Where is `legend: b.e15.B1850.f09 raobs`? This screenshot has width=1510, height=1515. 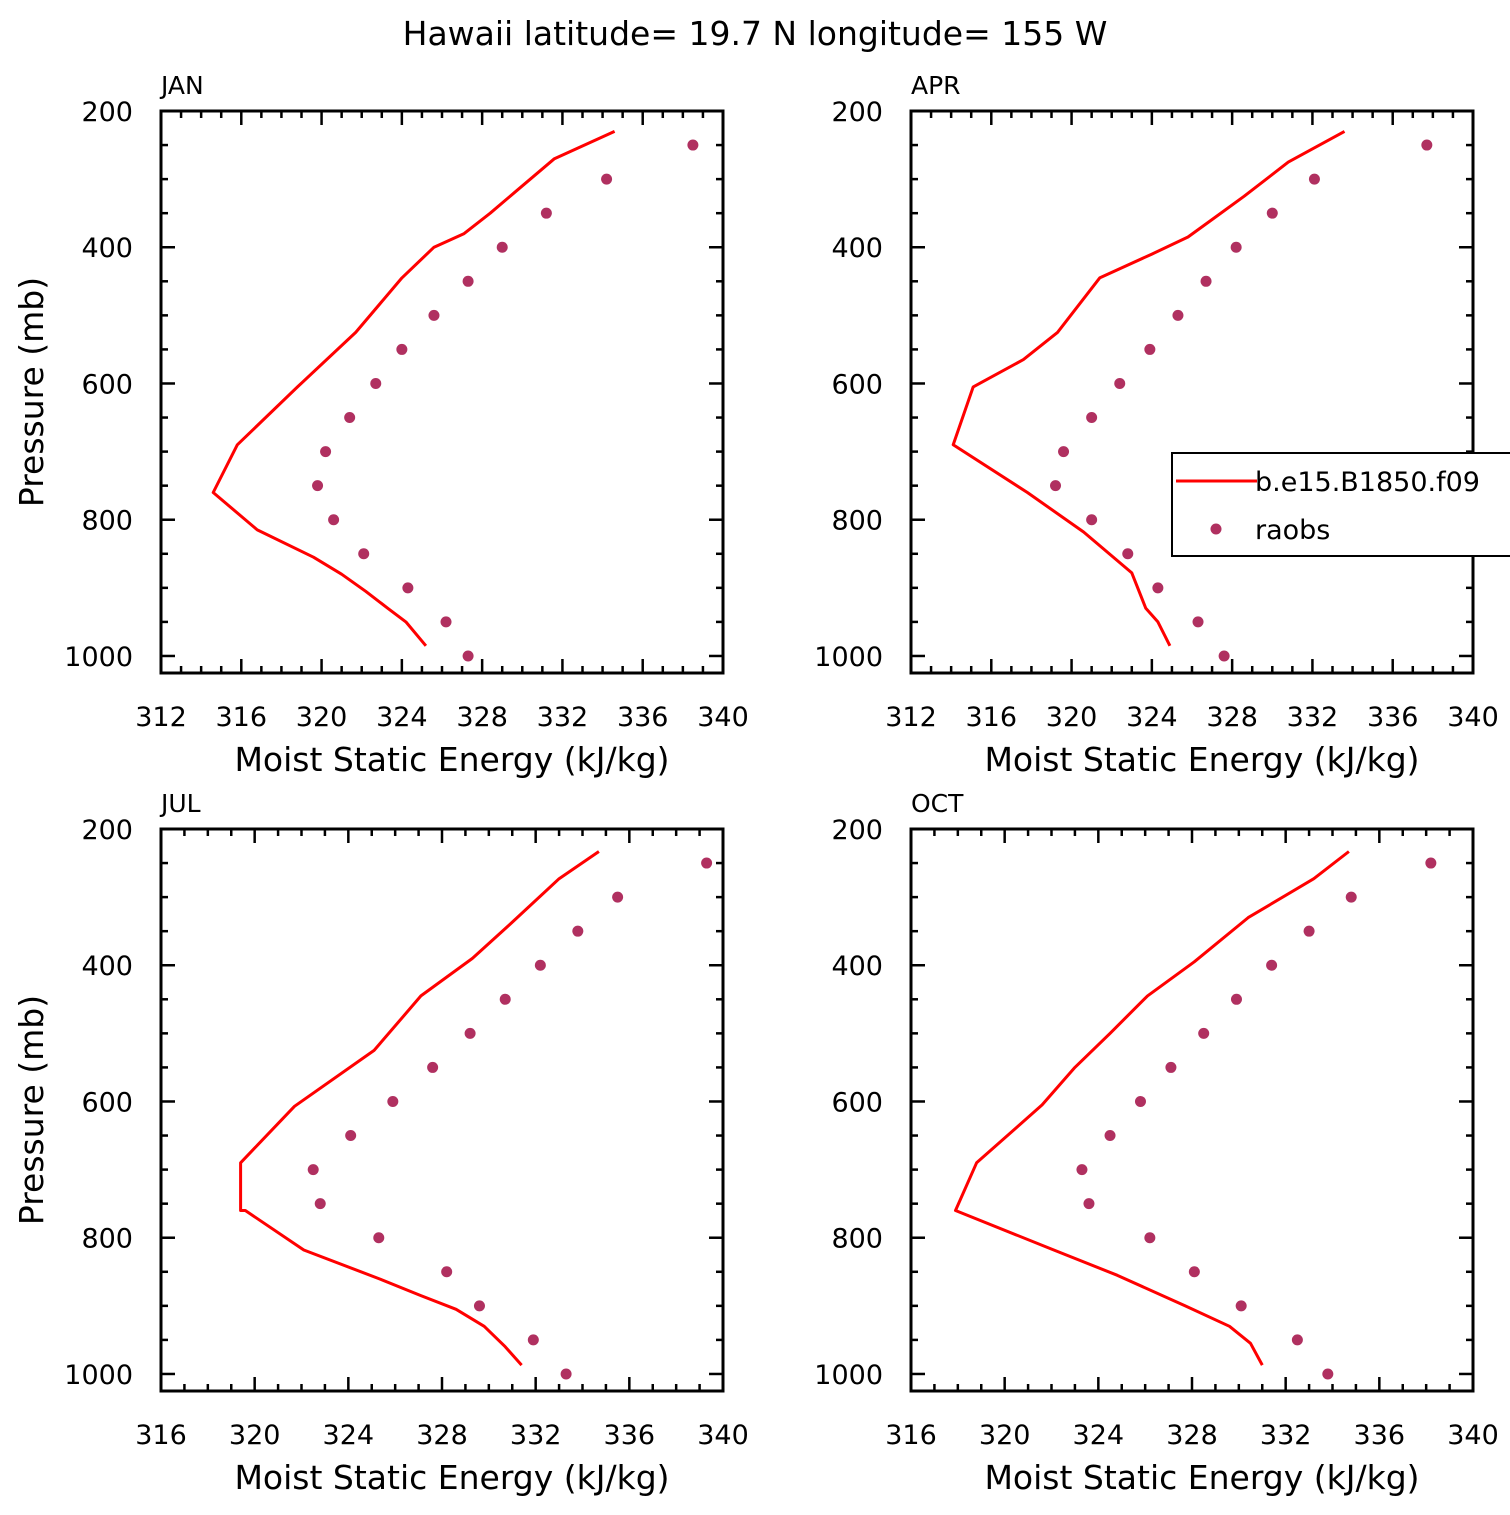
legend: b.e15.B1850.f09 raobs is located at coordinates (1340, 504).